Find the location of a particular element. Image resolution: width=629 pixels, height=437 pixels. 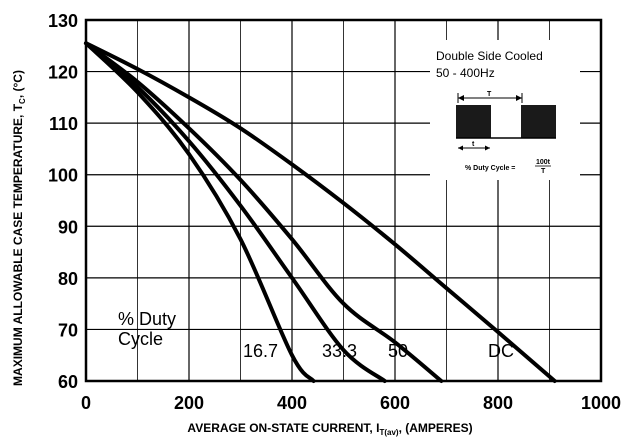

inset-formula-numerator: 100t is located at coordinates (543, 162).